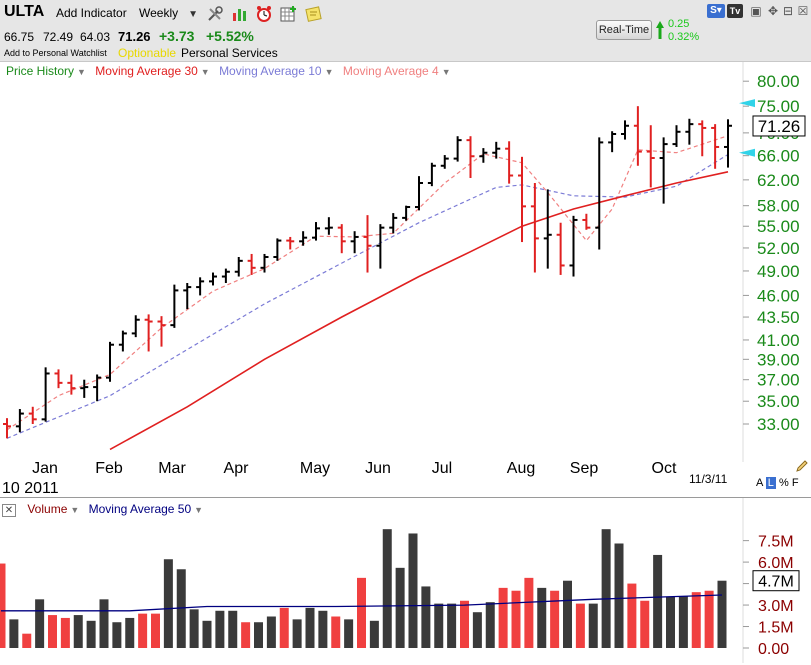 The width and height of the screenshot is (811, 665). I want to click on watchlist-link: Add to Personal Watchlist, so click(55, 53).